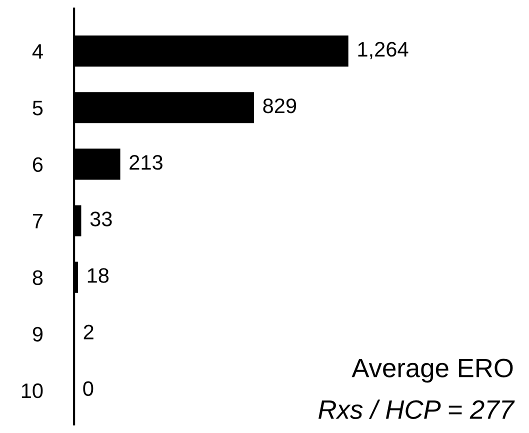 The image size is (529, 433). Describe the element at coordinates (432, 370) in the screenshot. I see `text: Average ERO` at that location.